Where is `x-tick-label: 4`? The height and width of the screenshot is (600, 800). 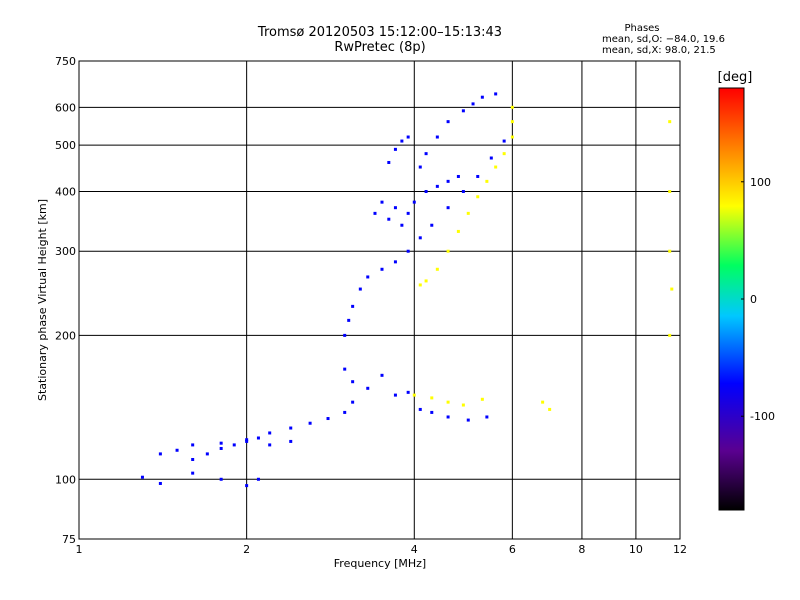
x-tick-label: 4 is located at coordinates (414, 549).